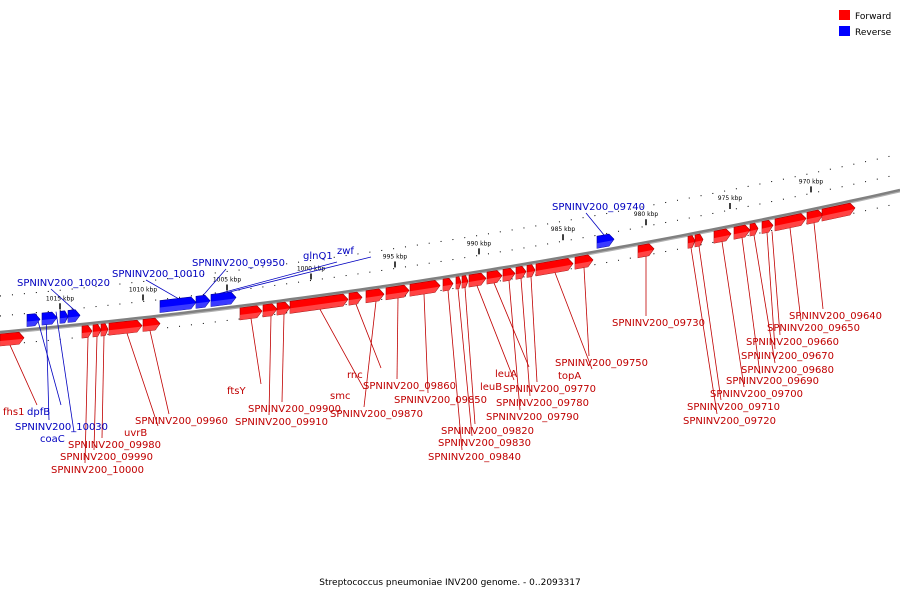 Image resolution: width=900 pixels, height=600 pixels. What do you see at coordinates (65, 372) in the screenshot?
I see `leader-coac` at bounding box center [65, 372].